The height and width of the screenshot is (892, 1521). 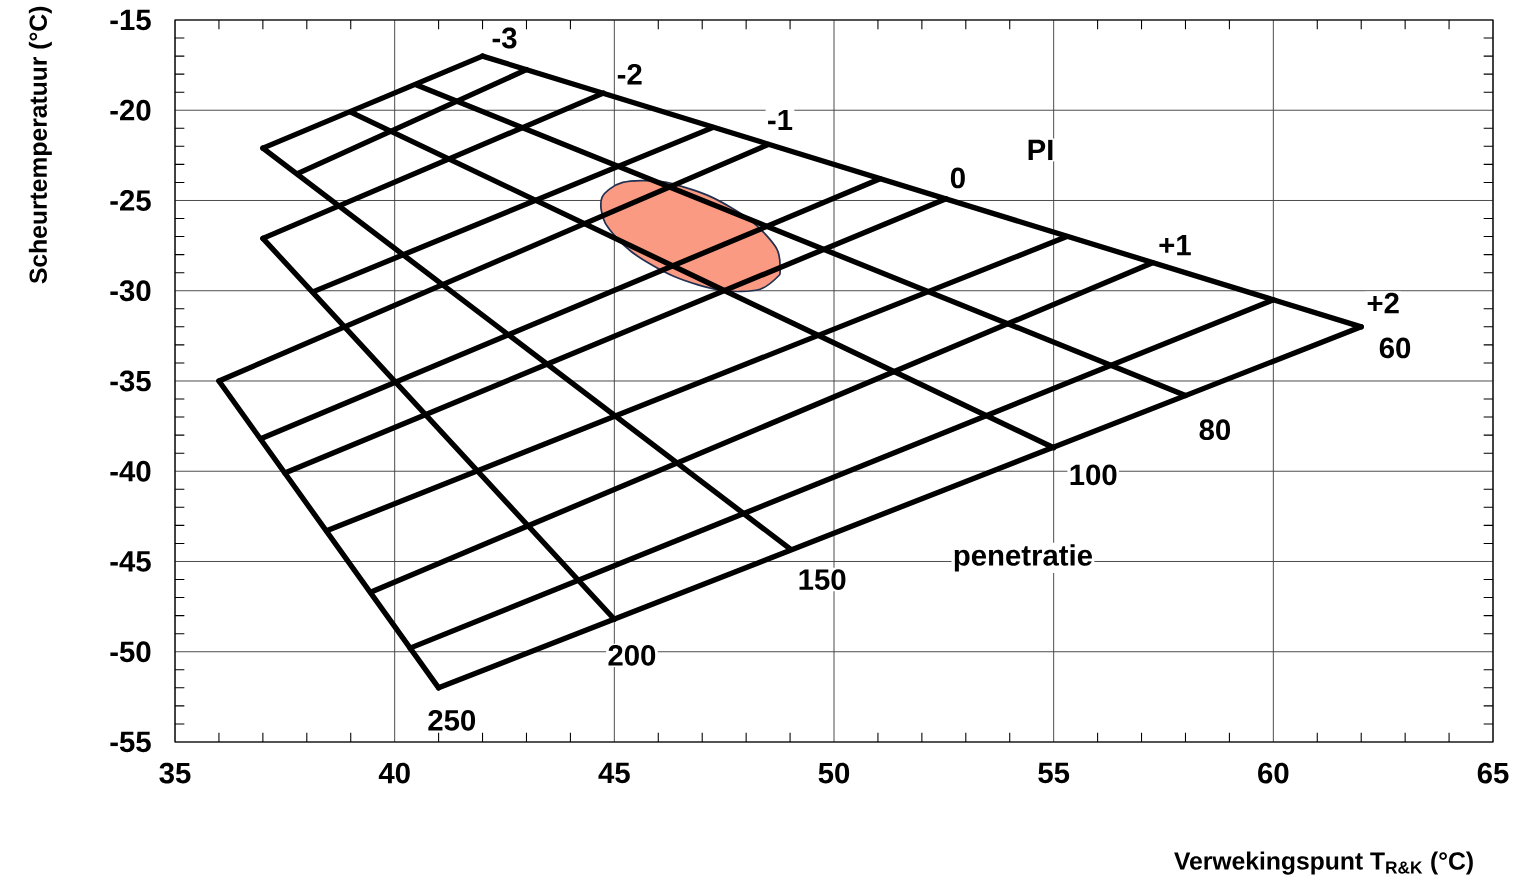 What do you see at coordinates (40, 145) in the screenshot?
I see `y-axis-title: Scheurtemperatuur (°C)` at bounding box center [40, 145].